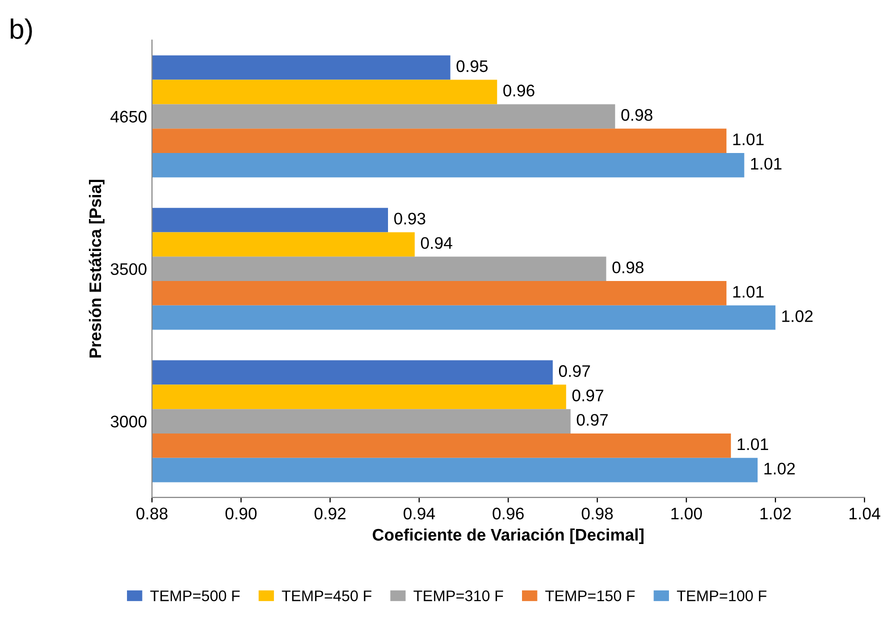  I want to click on legend-label: TEMP=150 F, so click(590, 596).